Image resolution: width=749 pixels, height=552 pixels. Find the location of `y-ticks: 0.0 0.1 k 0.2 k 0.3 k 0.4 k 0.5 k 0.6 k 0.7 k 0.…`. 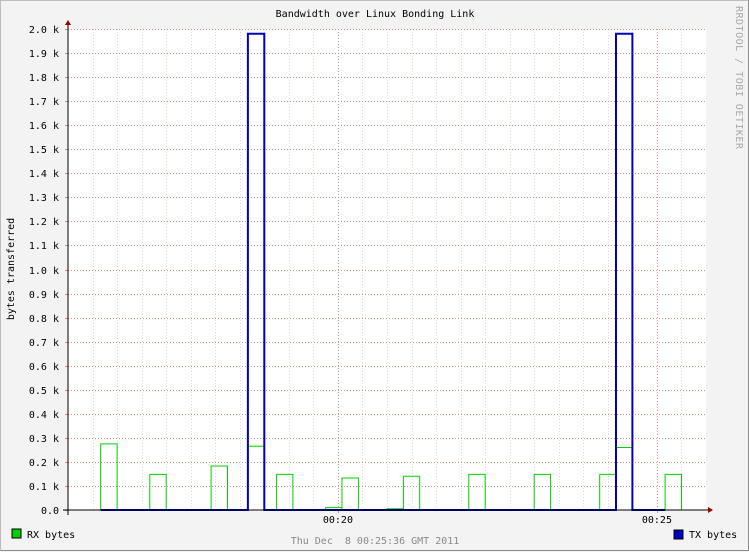

y-ticks: 0.0 0.1 k 0.2 k 0.3 k 0.4 k 0.5 k 0.6 k 0.7 k 0.… is located at coordinates (48, 271).